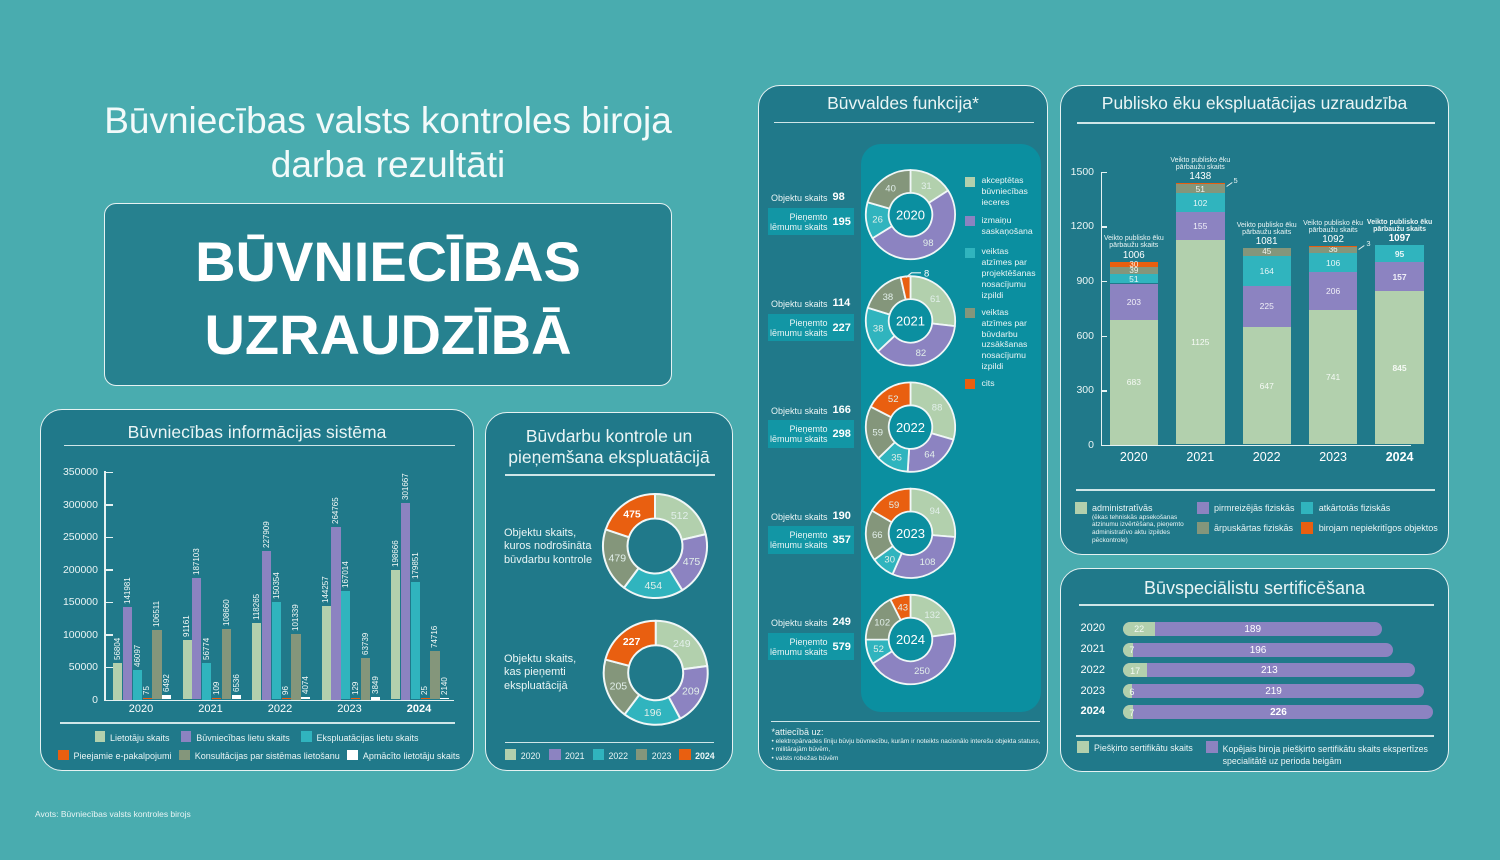 Image resolution: width=1500 pixels, height=860 pixels. I want to click on svg-text: 250, so click(922, 671).